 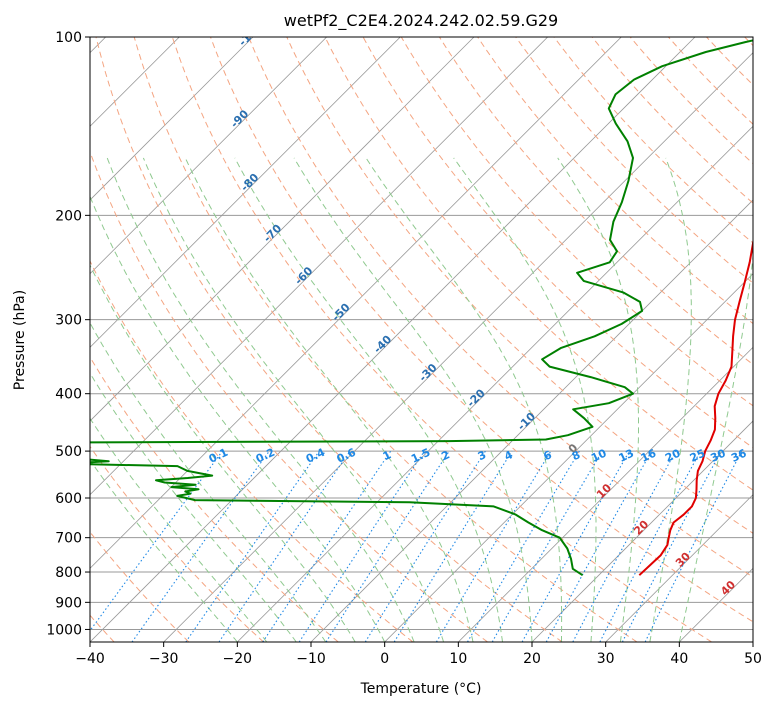 What do you see at coordinates (626, 456) in the screenshot?
I see `mixing-ratio-label: 13` at bounding box center [626, 456].